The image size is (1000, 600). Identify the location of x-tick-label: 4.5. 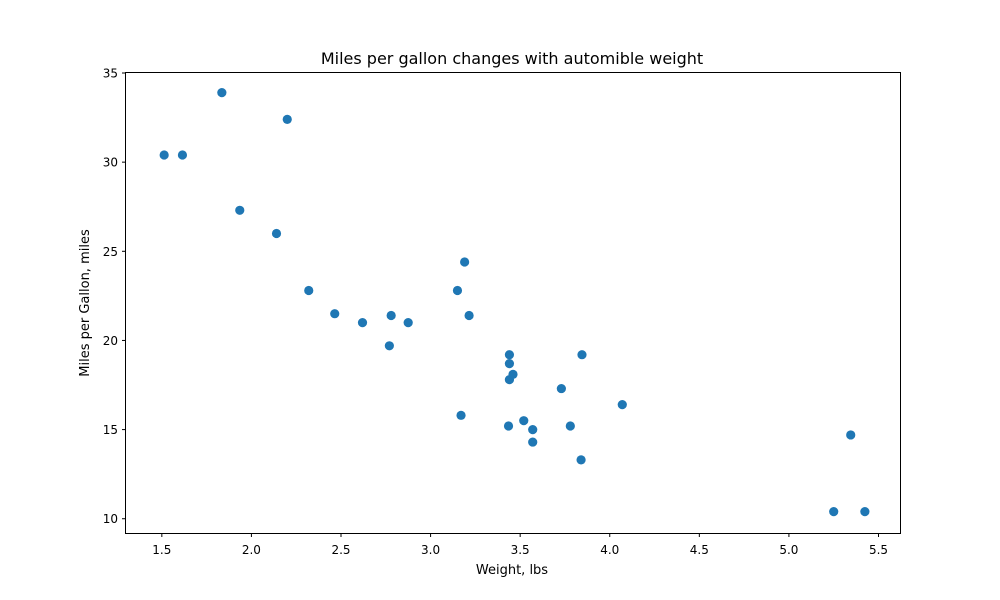
(699, 550).